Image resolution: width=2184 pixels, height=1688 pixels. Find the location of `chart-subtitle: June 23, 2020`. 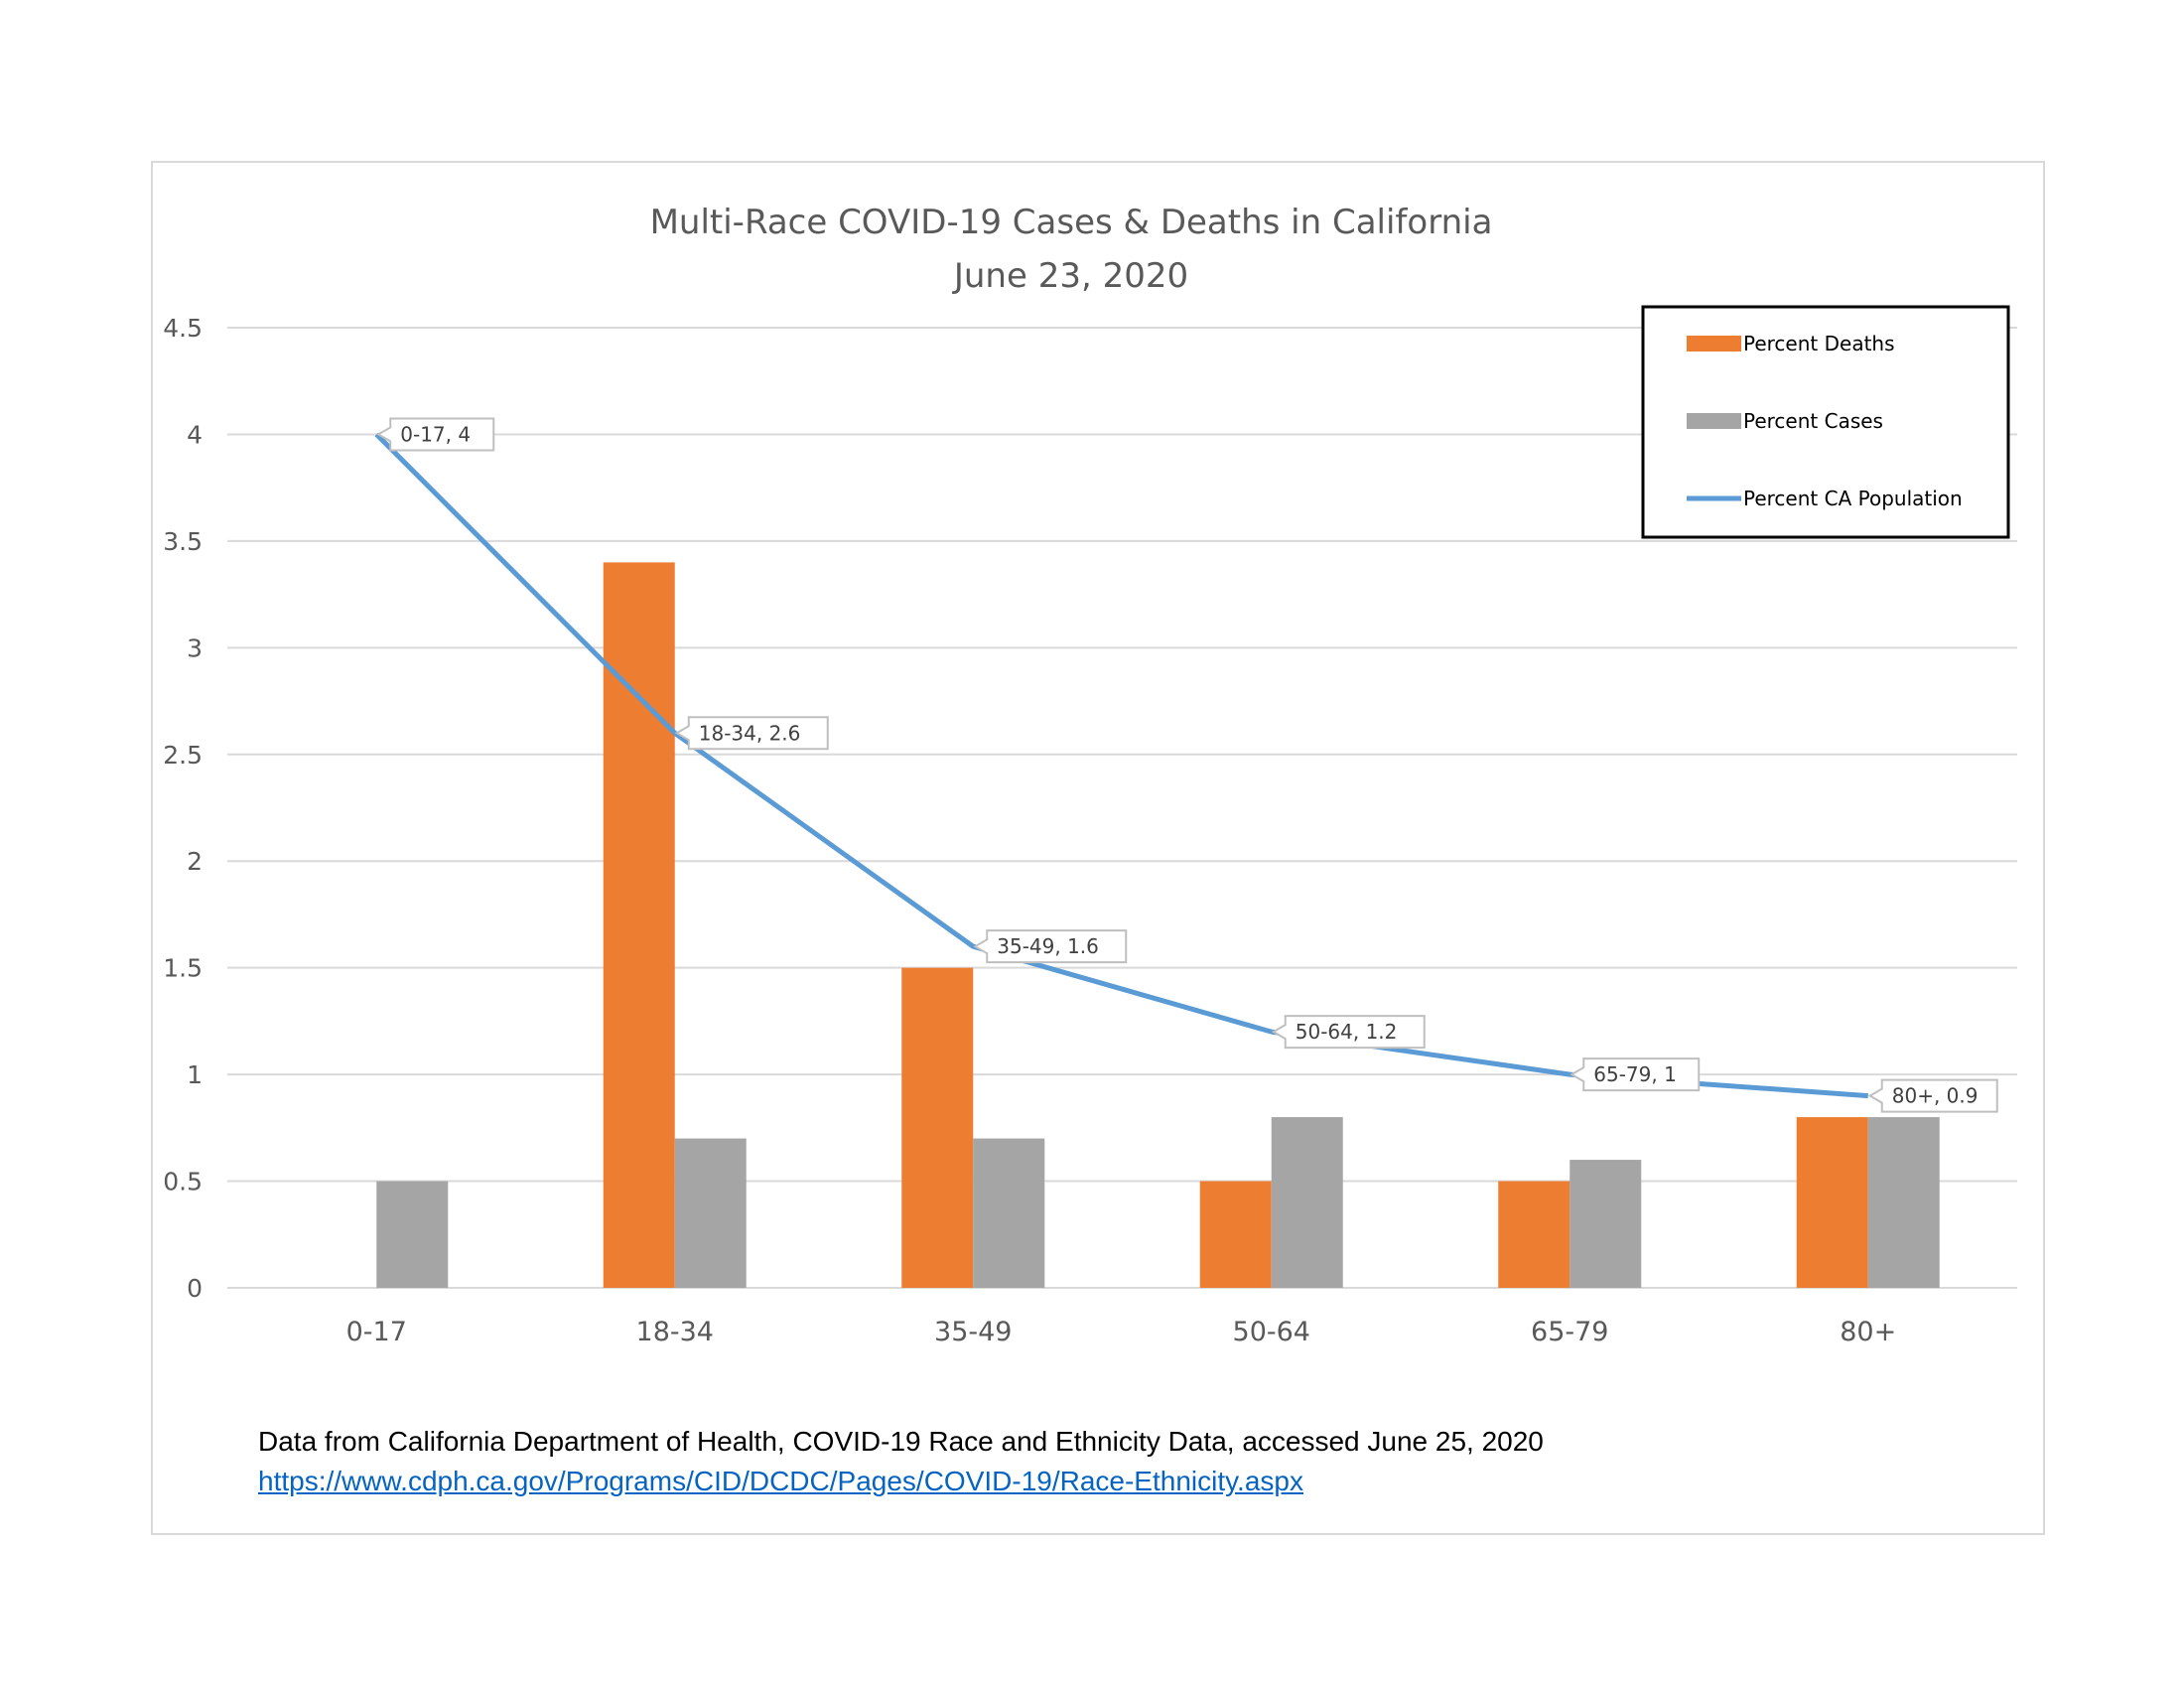

chart-subtitle: June 23, 2020 is located at coordinates (1070, 276).